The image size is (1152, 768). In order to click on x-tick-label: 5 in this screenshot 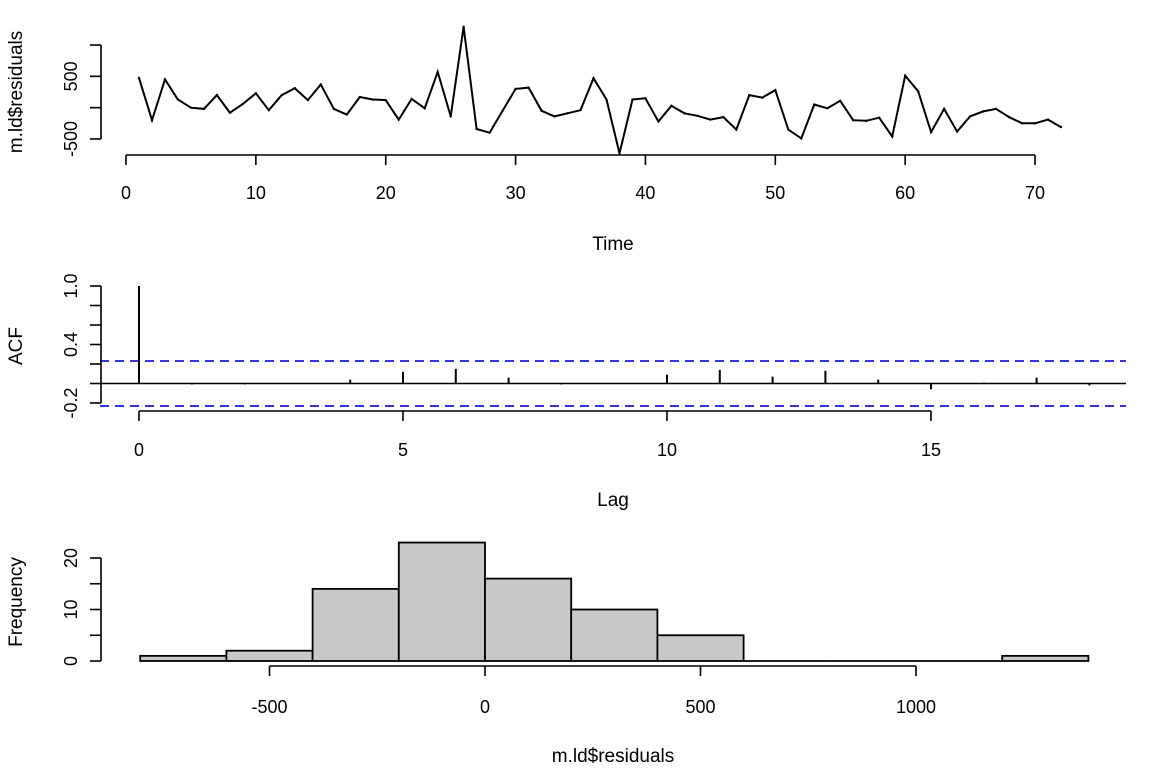, I will do `click(403, 450)`.